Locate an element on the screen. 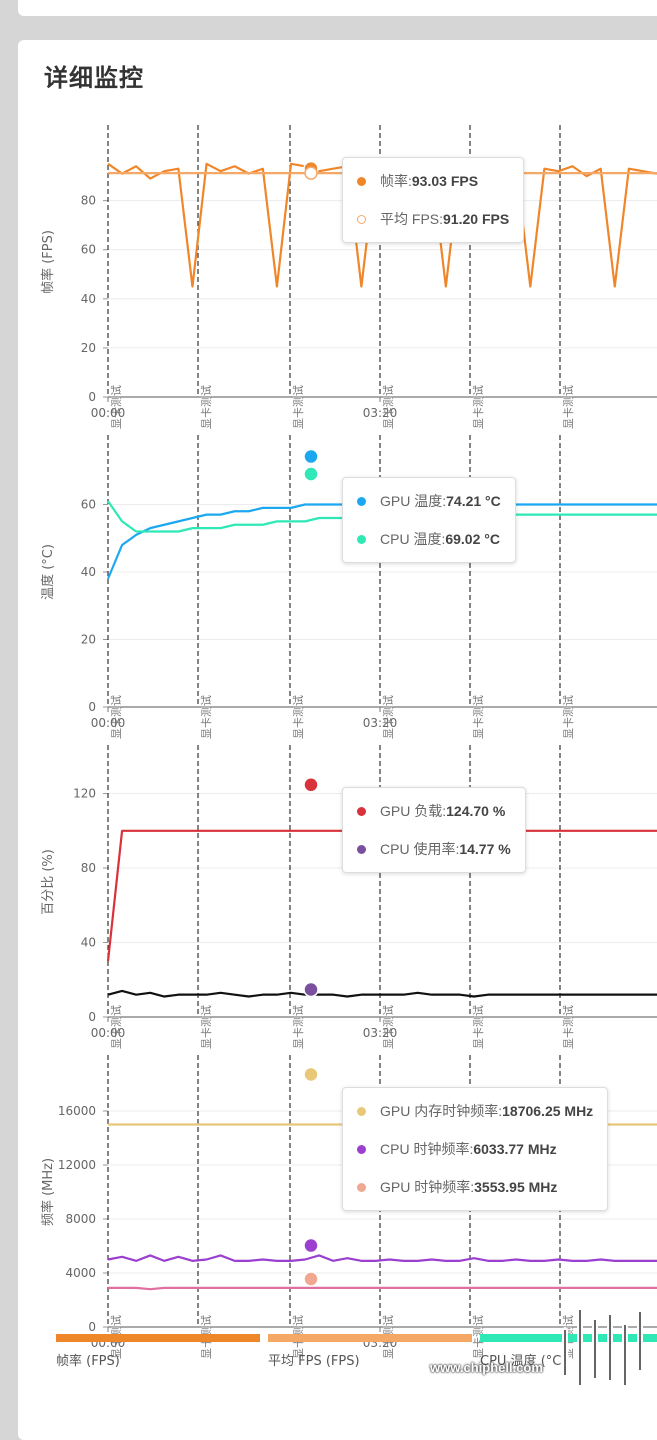  tooltip-row: GPU 温度: 74.21 °C is located at coordinates (429, 501).